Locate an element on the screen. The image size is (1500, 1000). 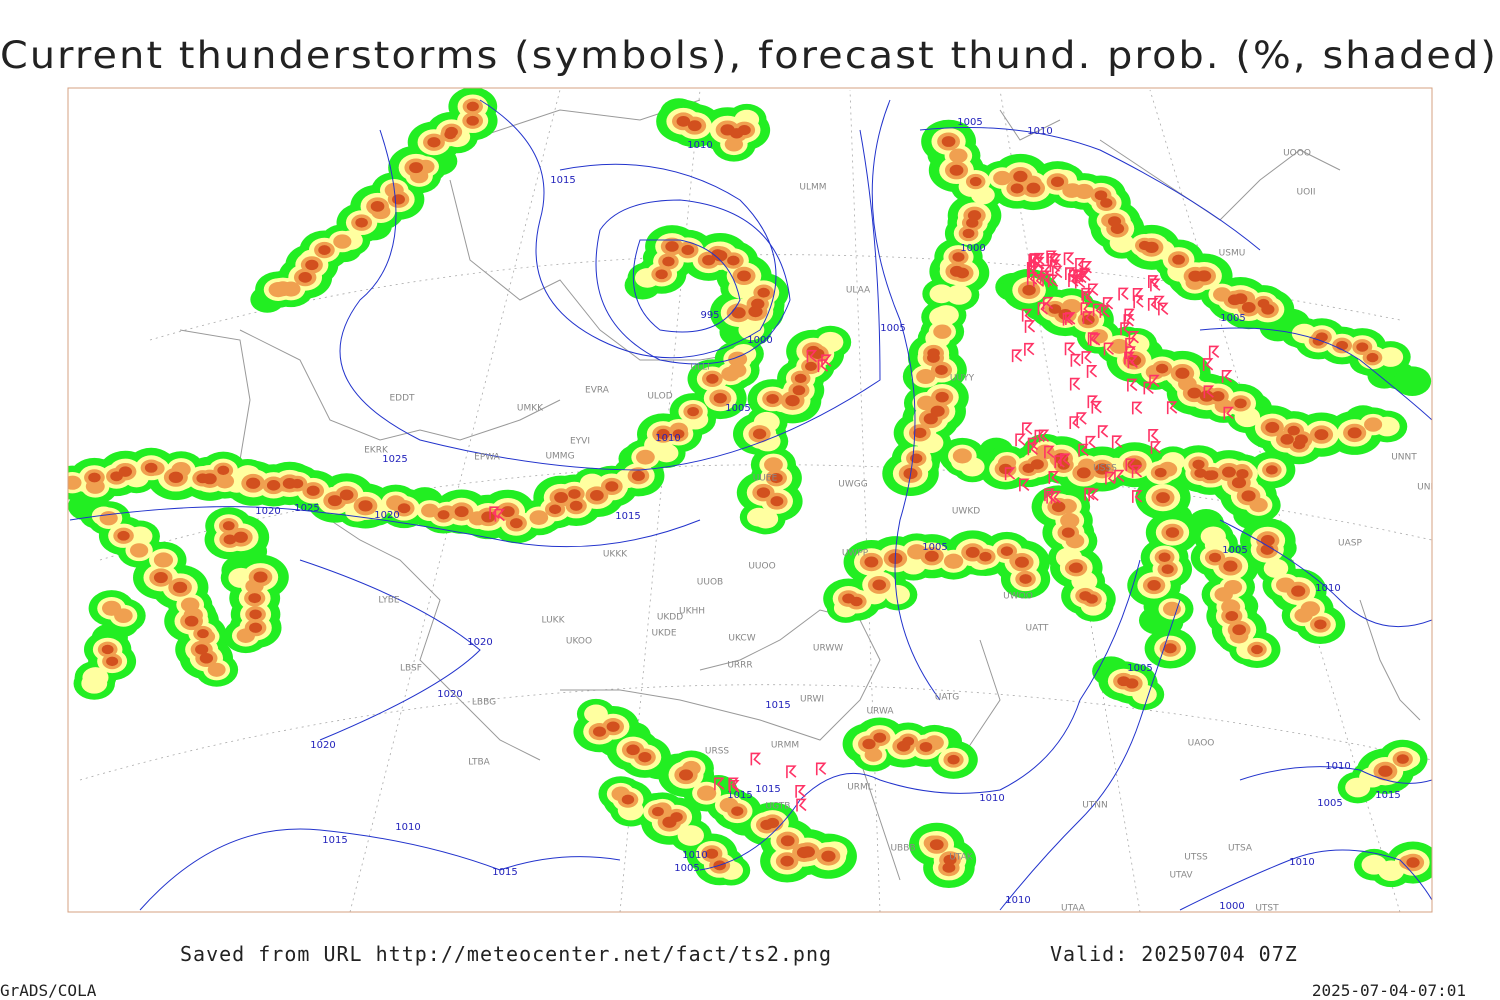
isobar-label: 1000 is located at coordinates (972, 248).